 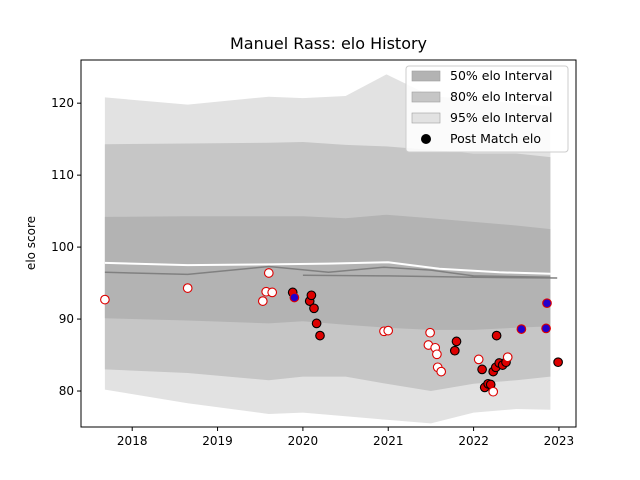 I want to click on x-tick-label: 2022, so click(x=473, y=441).